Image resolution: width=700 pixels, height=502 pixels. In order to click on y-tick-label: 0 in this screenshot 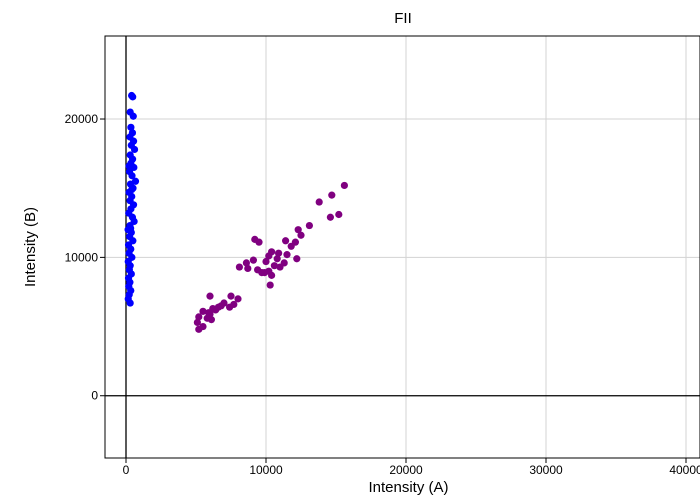, I will do `click(94, 396)`.